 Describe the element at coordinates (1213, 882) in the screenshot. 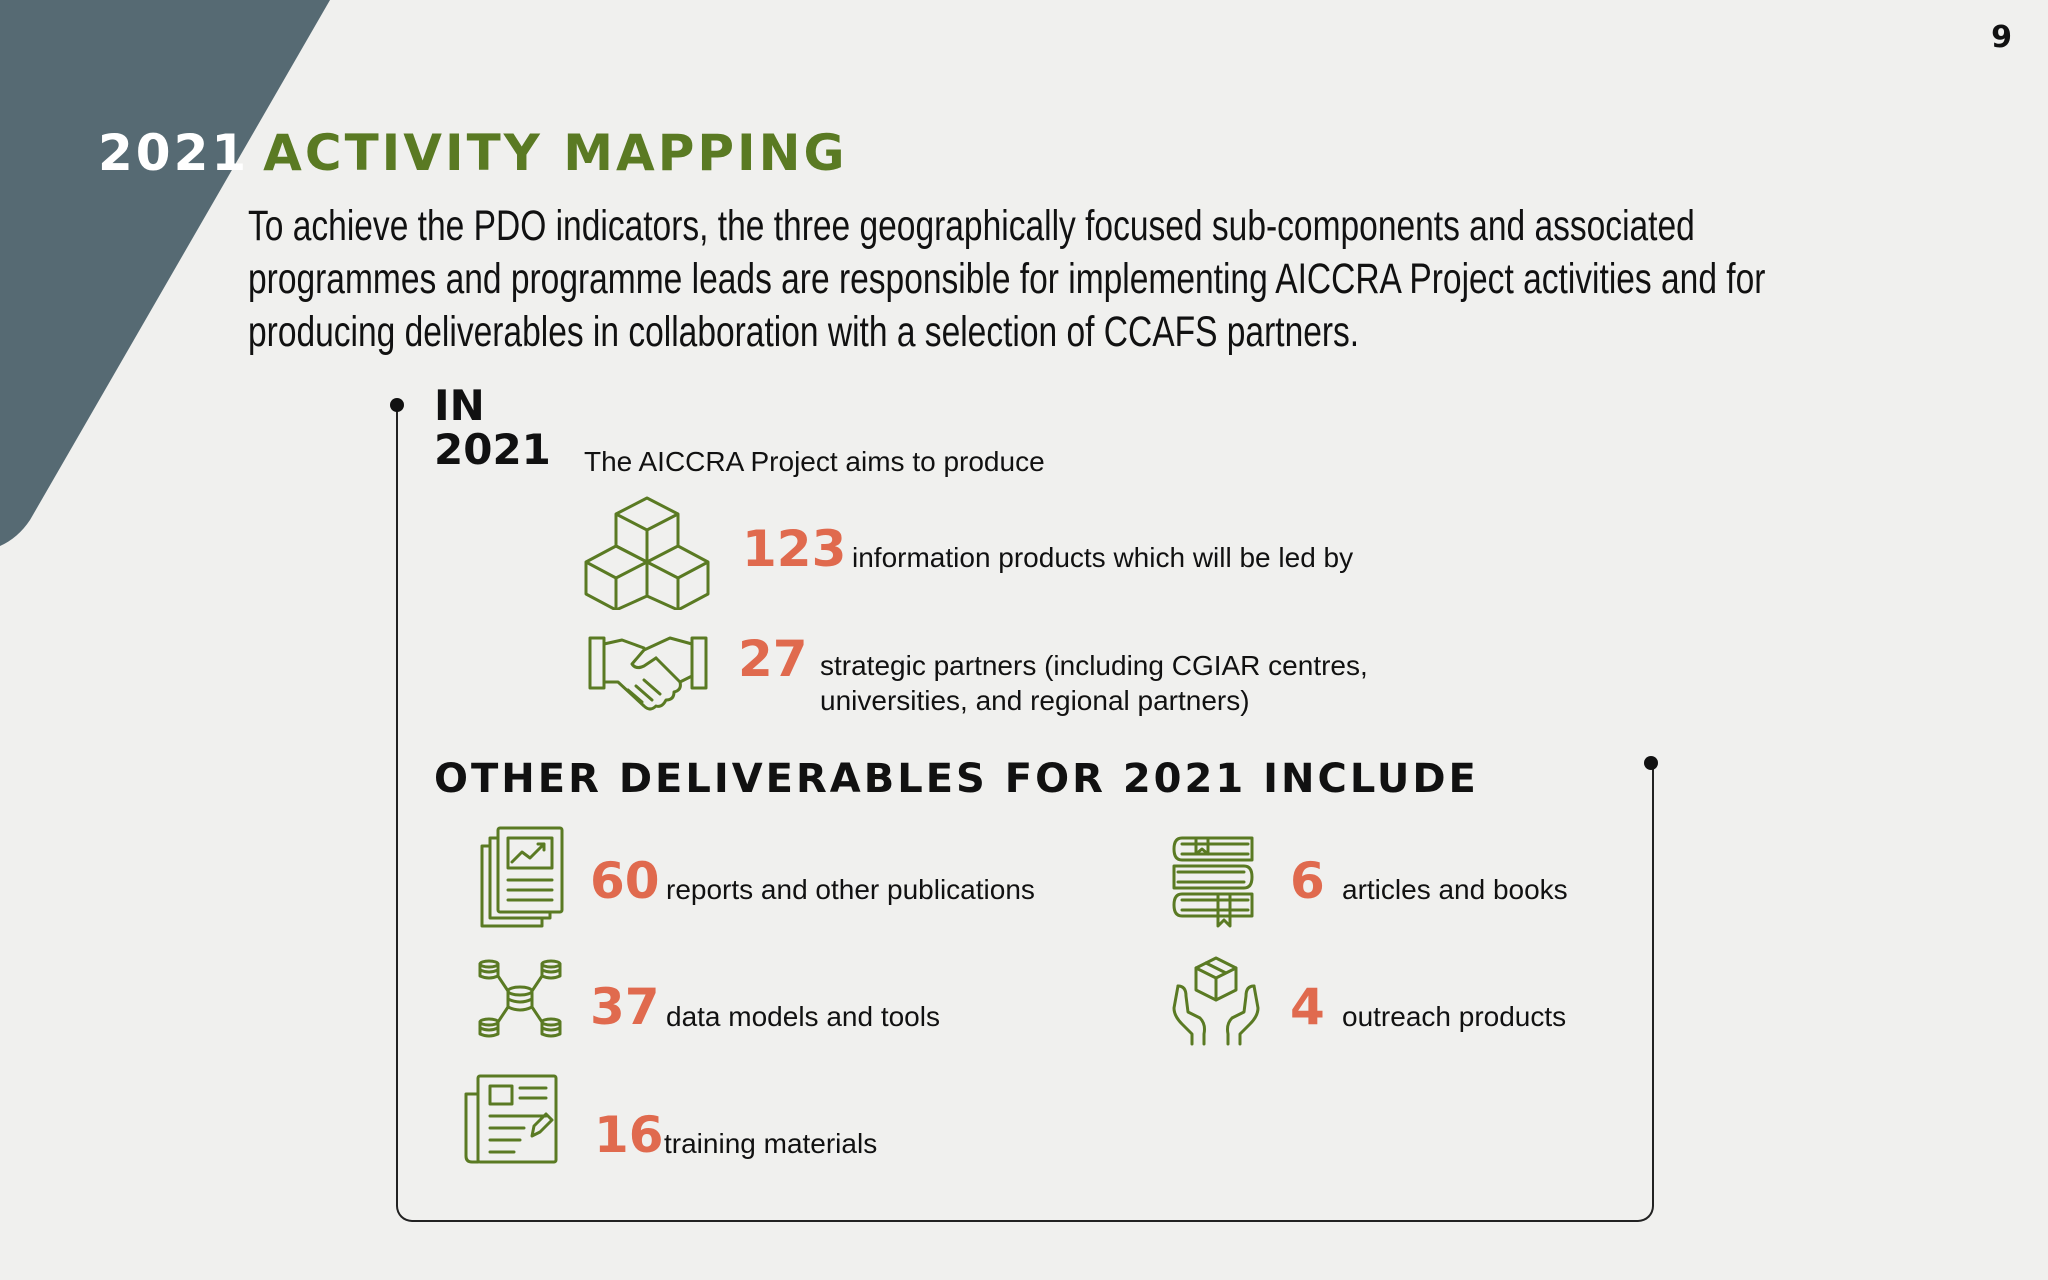

I see `books-icon` at that location.